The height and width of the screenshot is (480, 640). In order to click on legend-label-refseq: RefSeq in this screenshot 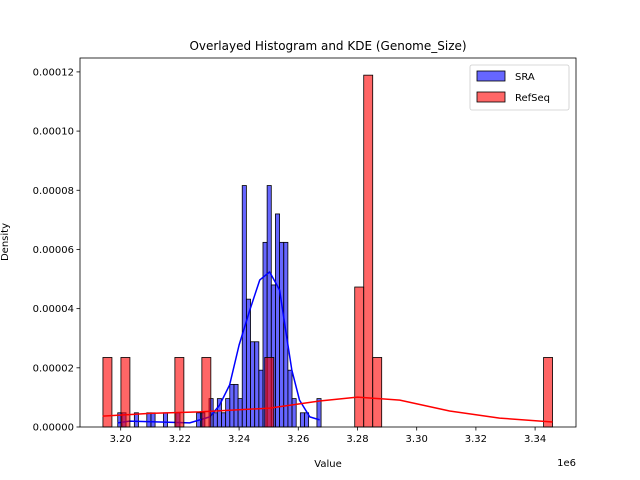, I will do `click(532, 98)`.